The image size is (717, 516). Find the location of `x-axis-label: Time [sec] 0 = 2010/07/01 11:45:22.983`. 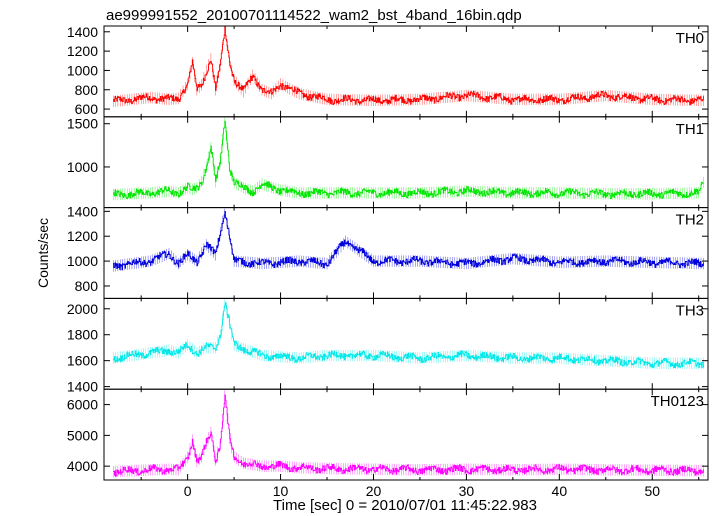

x-axis-label: Time [sec] 0 = 2010/07/01 11:45:22.983 is located at coordinates (405, 505).